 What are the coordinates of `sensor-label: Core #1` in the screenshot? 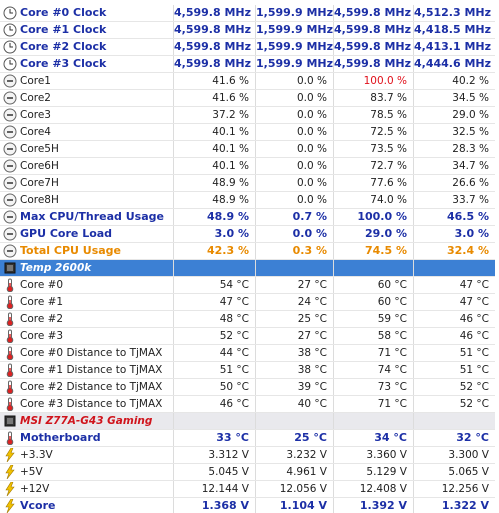 It's located at (42, 301).